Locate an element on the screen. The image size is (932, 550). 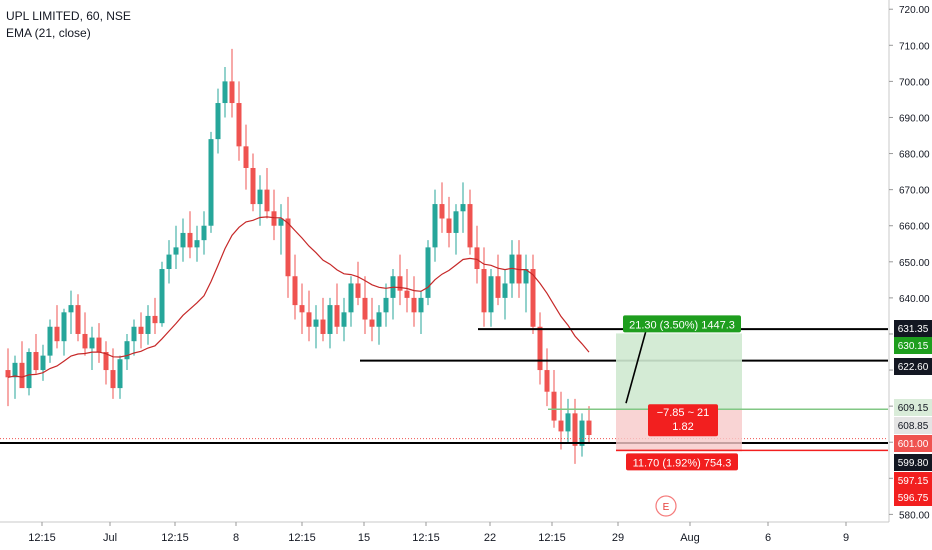
arrow-line is located at coordinates (637, 363).